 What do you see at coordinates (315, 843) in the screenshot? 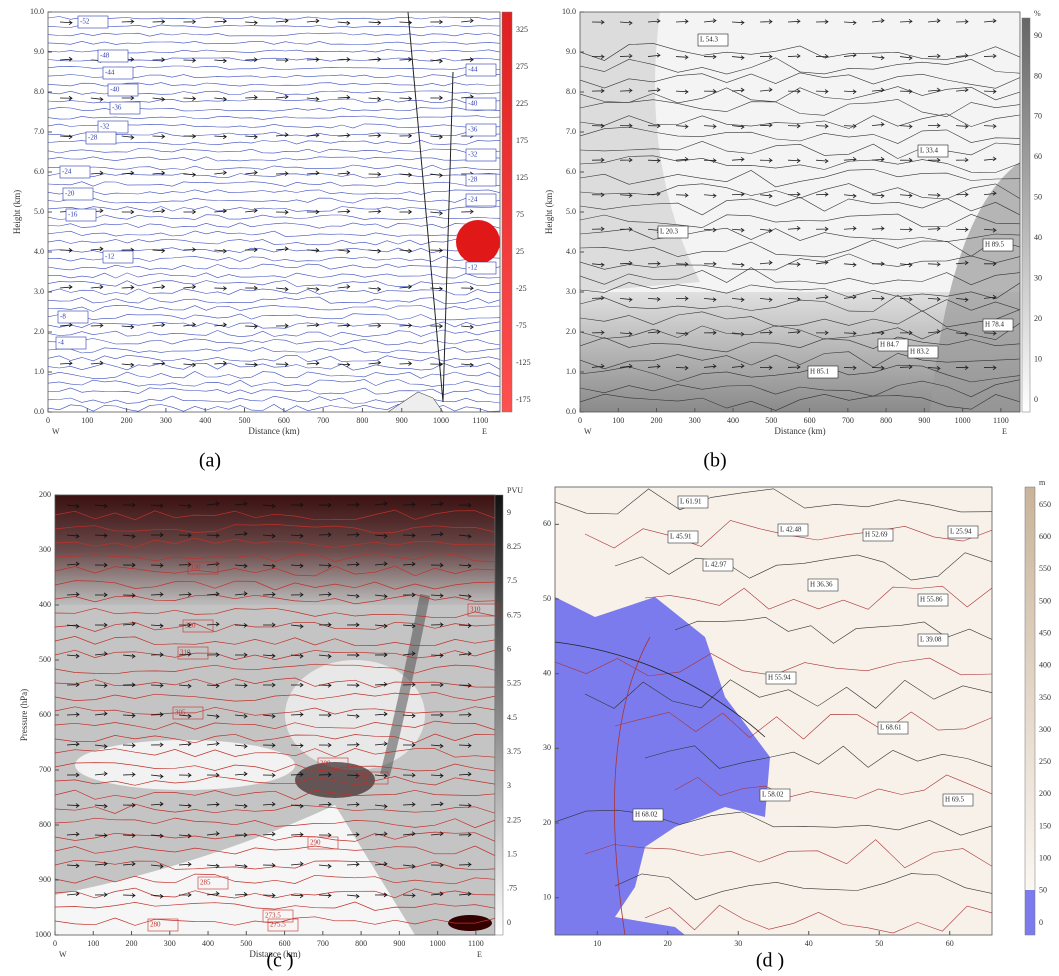
I see `contour-label: 290` at bounding box center [315, 843].